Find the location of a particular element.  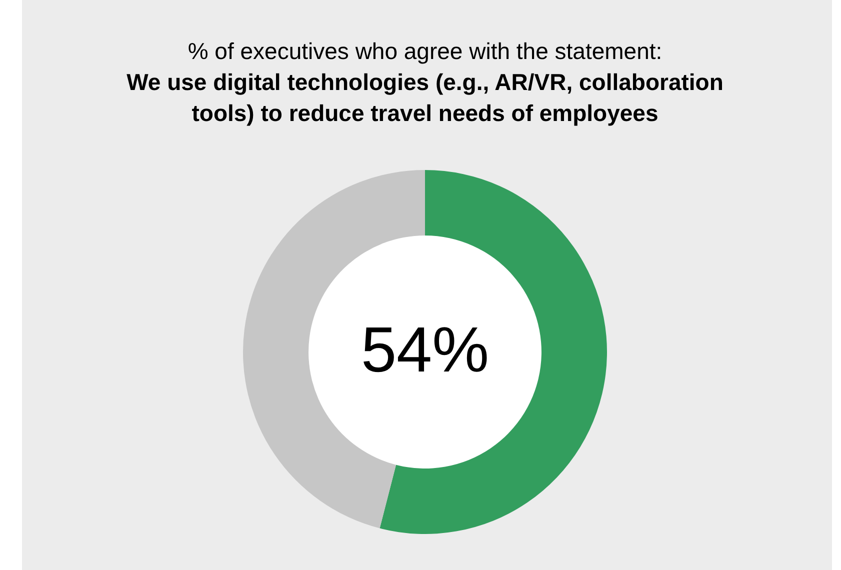

data-label: 54% is located at coordinates (425, 350).